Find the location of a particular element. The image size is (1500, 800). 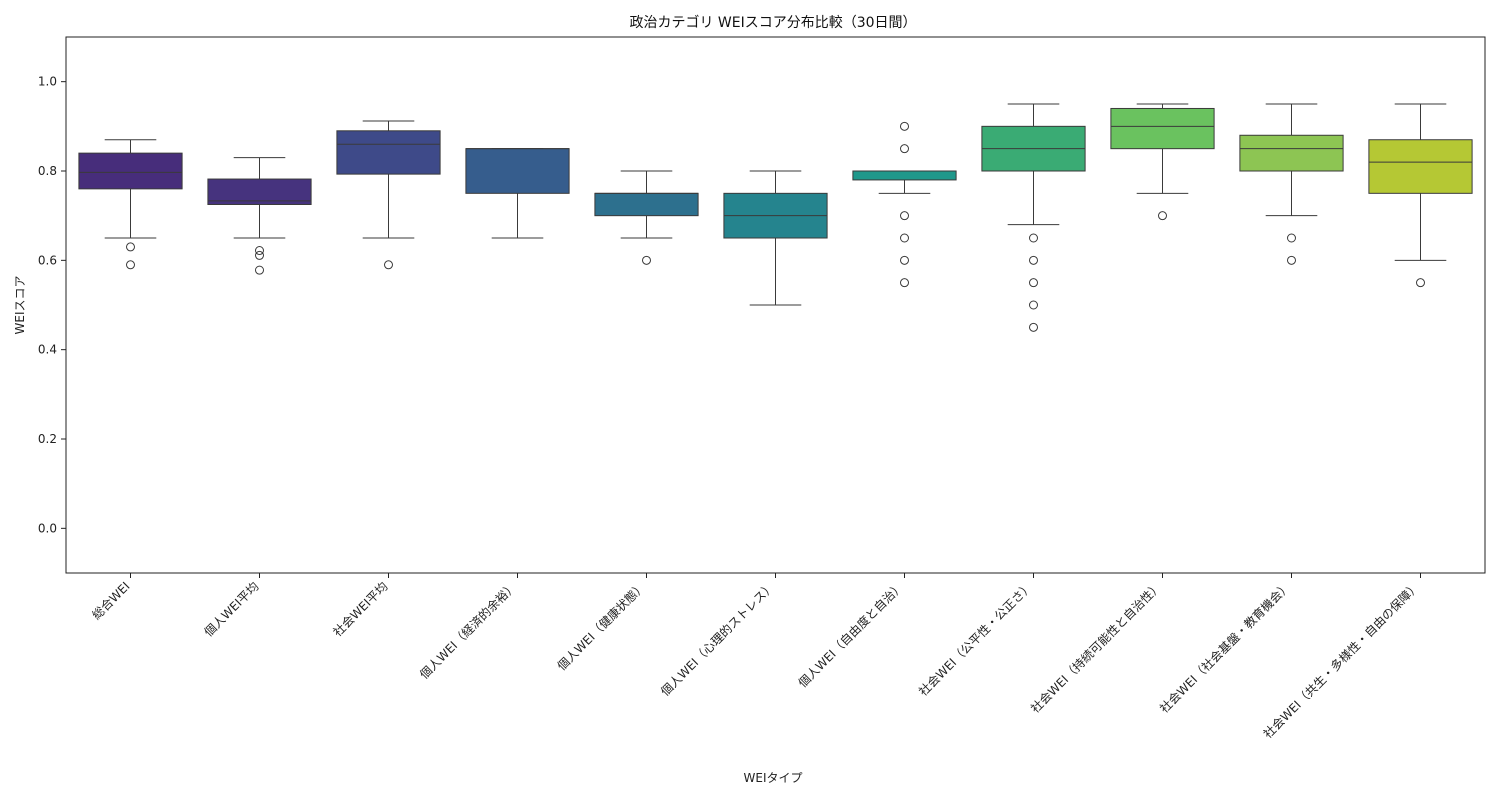

y-tick-label: 1.0 is located at coordinates (47, 82).